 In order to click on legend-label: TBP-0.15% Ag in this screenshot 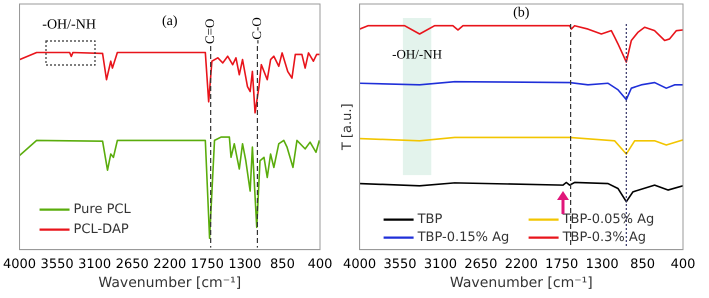, I will do `click(463, 237)`.